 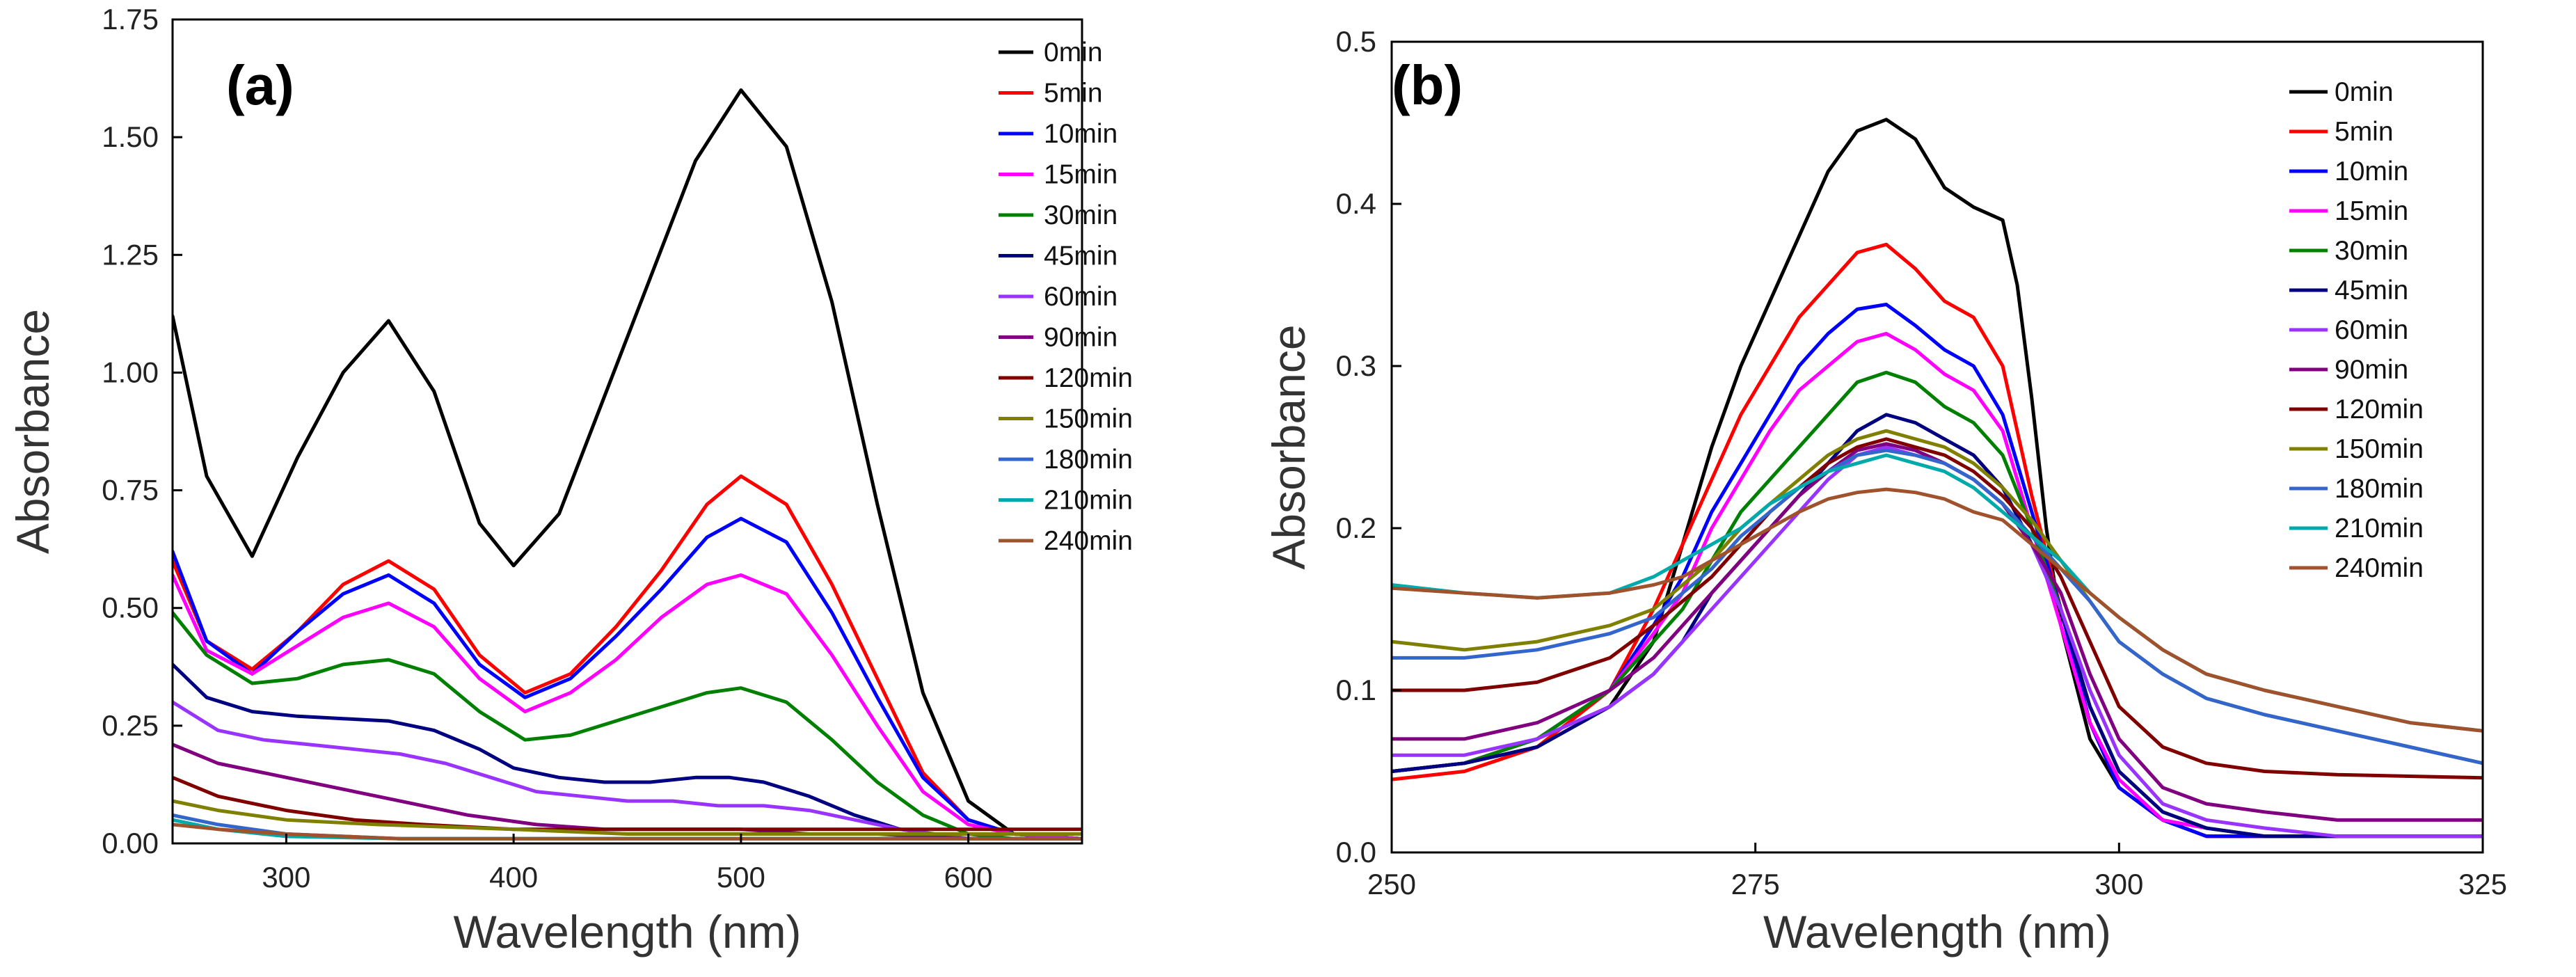 I want to click on y-tick-label: 0.0, so click(x=1356, y=852).